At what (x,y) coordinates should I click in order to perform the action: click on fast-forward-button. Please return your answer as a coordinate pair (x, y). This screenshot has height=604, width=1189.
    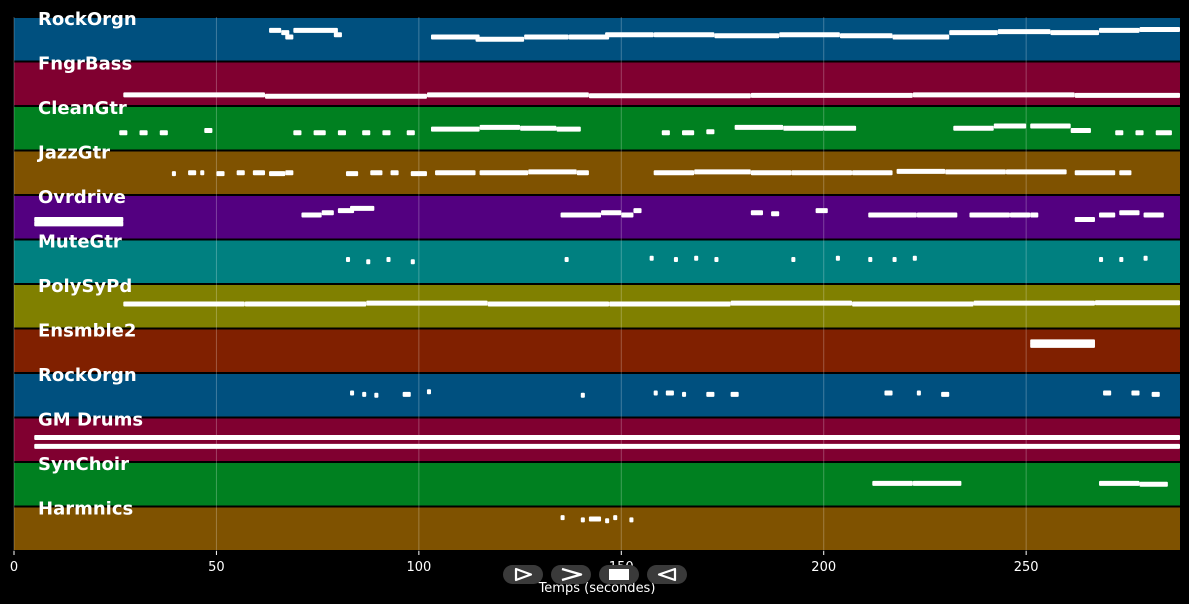
    Looking at the image, I should click on (571, 574).